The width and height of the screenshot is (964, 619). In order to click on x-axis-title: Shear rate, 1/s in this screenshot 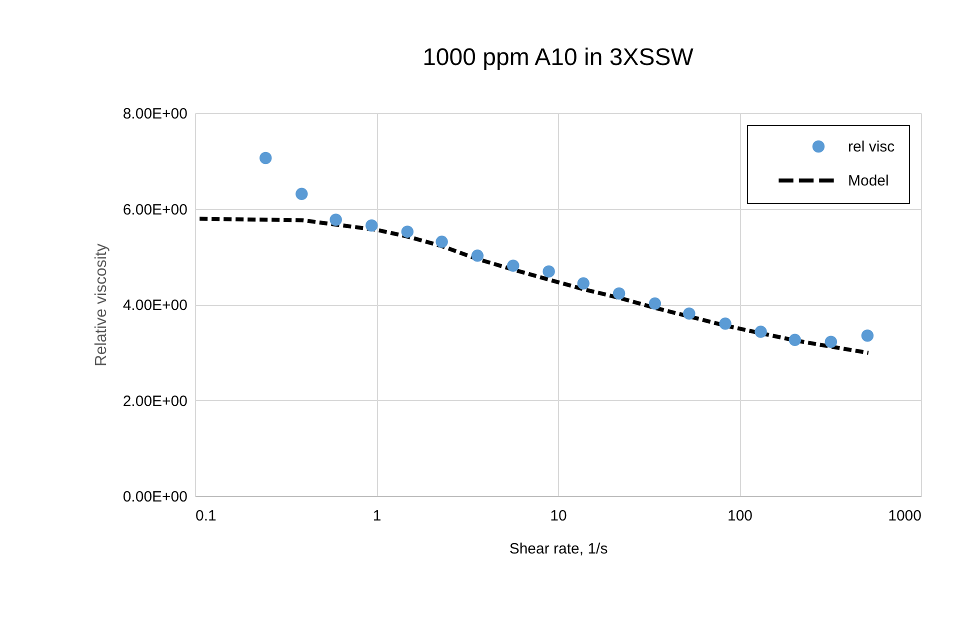, I will do `click(558, 549)`.